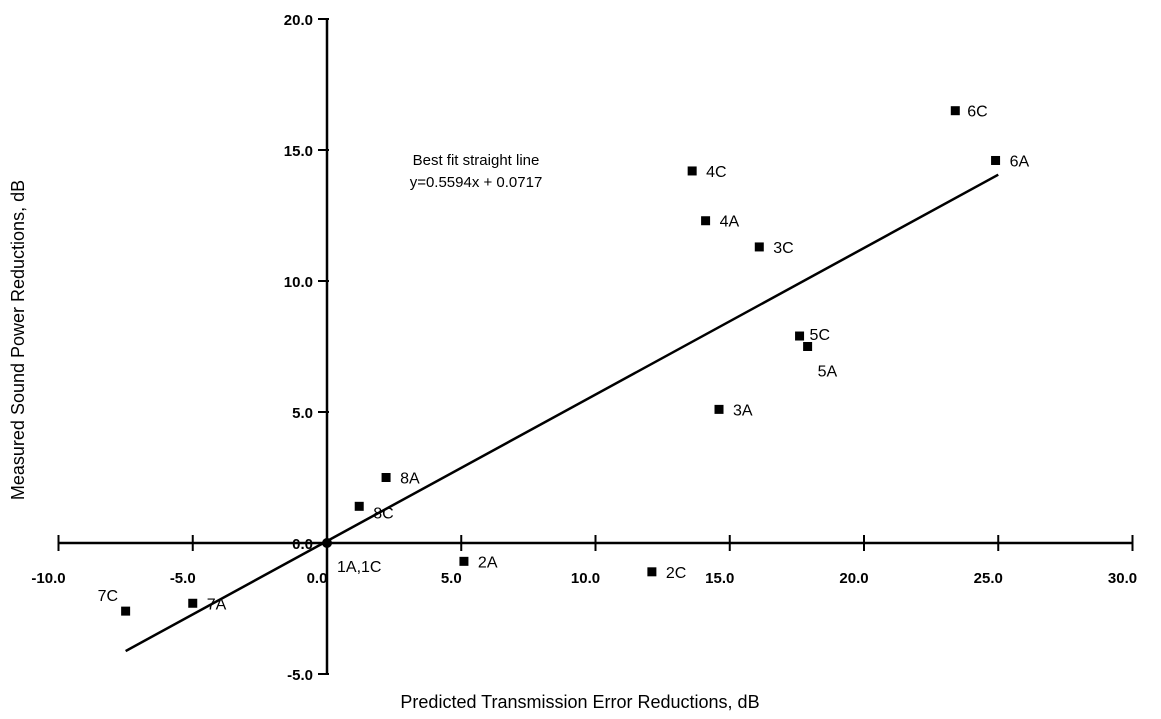 Image resolution: width=1161 pixels, height=719 pixels. Describe the element at coordinates (488, 562) in the screenshot. I see `point-label: 2A` at that location.